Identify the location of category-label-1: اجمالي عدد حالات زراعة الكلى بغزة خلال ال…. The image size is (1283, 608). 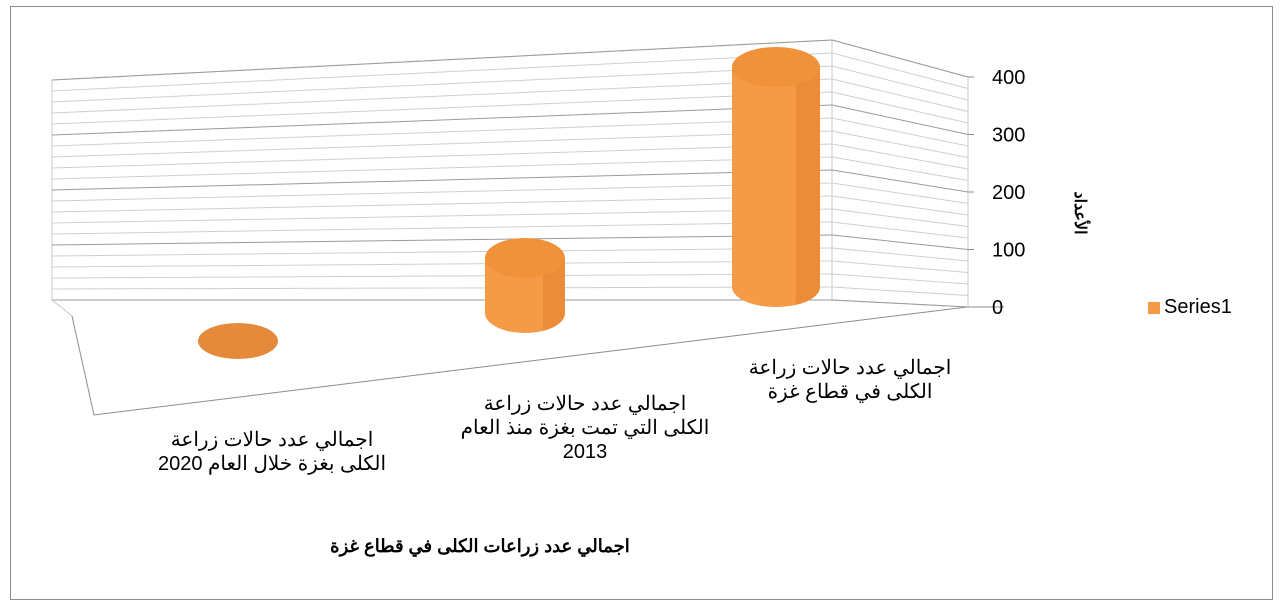
(272, 452).